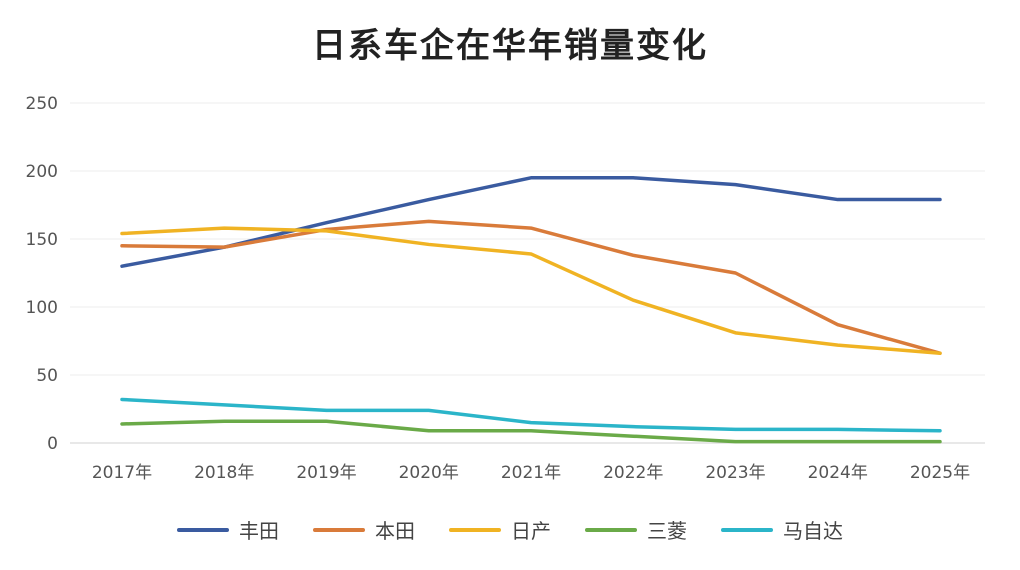 Image resolution: width=1020 pixels, height=570 pixels. I want to click on legend-item: 本田, so click(364, 529).